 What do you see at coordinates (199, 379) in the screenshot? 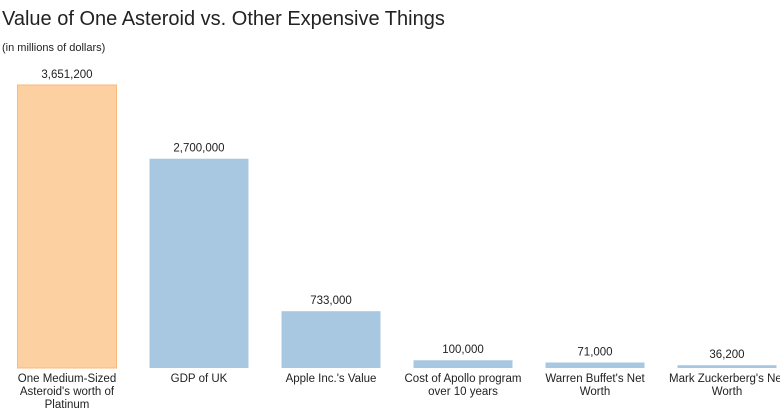
I see `x-tick-label: GDP of UK` at bounding box center [199, 379].